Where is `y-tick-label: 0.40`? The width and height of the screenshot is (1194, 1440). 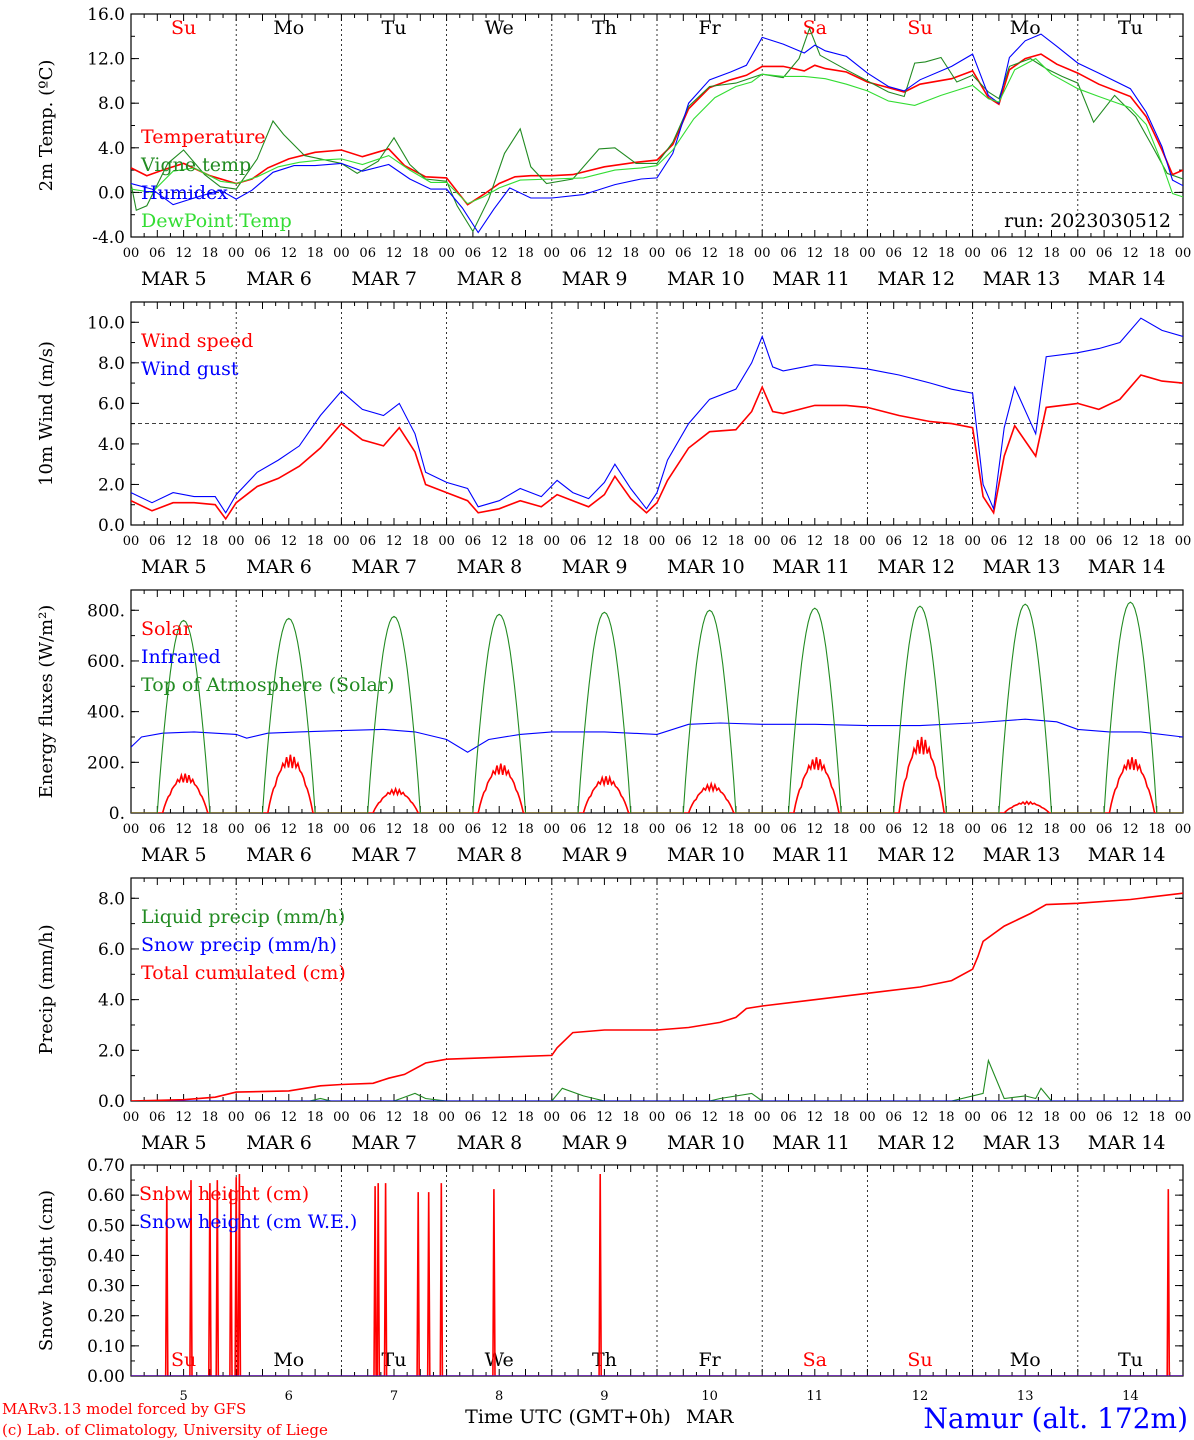
y-tick-label: 0.40 is located at coordinates (106, 1256).